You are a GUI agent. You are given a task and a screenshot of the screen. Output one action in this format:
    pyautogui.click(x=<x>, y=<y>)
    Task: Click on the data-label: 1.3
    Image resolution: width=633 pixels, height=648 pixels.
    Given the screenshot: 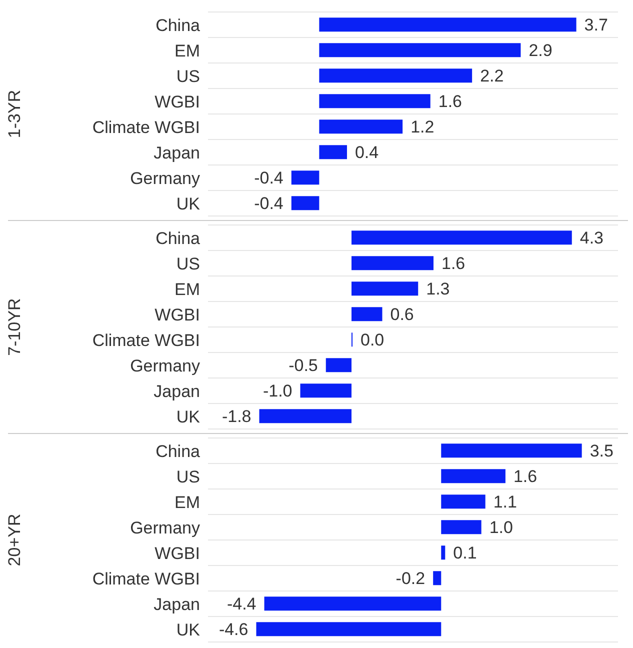 What is the action you would take?
    pyautogui.click(x=438, y=289)
    